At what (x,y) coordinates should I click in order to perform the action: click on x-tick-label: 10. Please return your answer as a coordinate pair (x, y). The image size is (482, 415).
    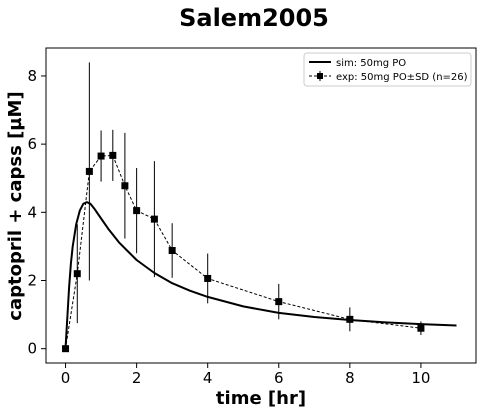
    Looking at the image, I should click on (420, 378).